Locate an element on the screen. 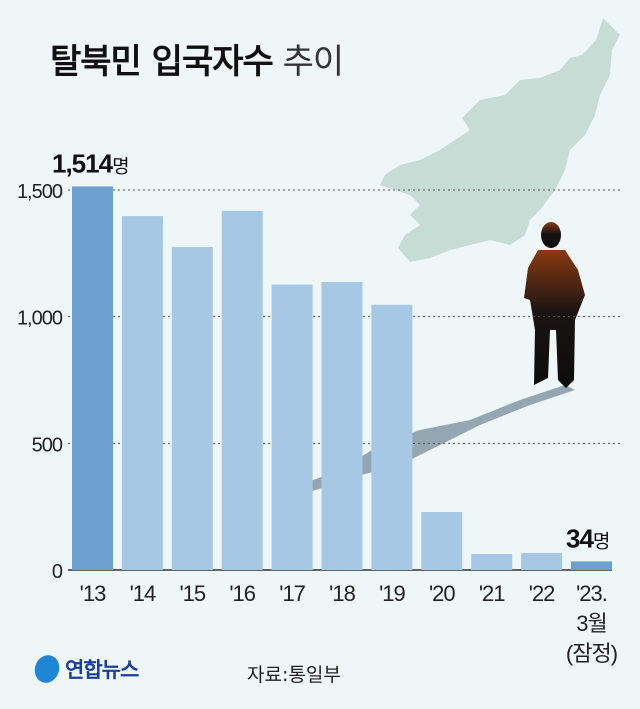 This screenshot has height=709, width=640. x-tick-label: '20 is located at coordinates (442, 593).